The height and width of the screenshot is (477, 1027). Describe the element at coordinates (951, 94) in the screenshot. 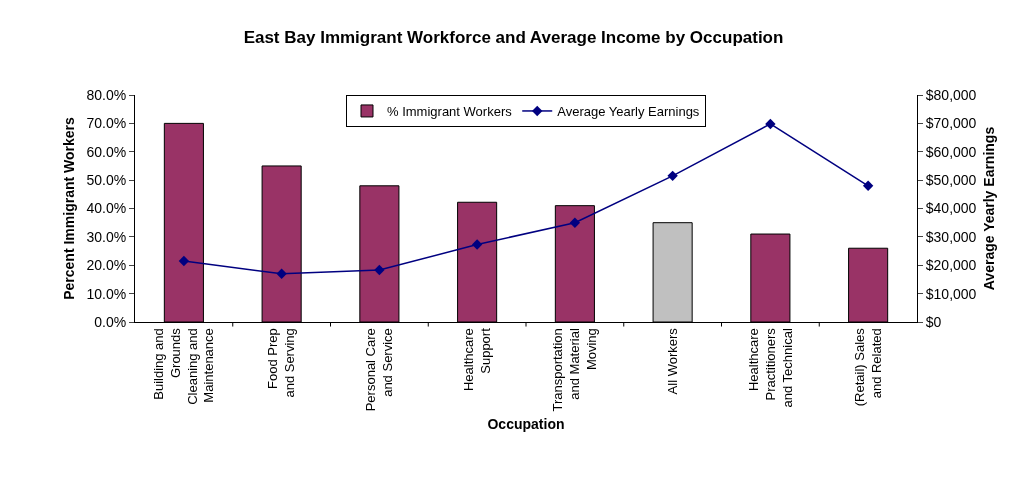

I see `y2-tick-label: $80,000` at that location.